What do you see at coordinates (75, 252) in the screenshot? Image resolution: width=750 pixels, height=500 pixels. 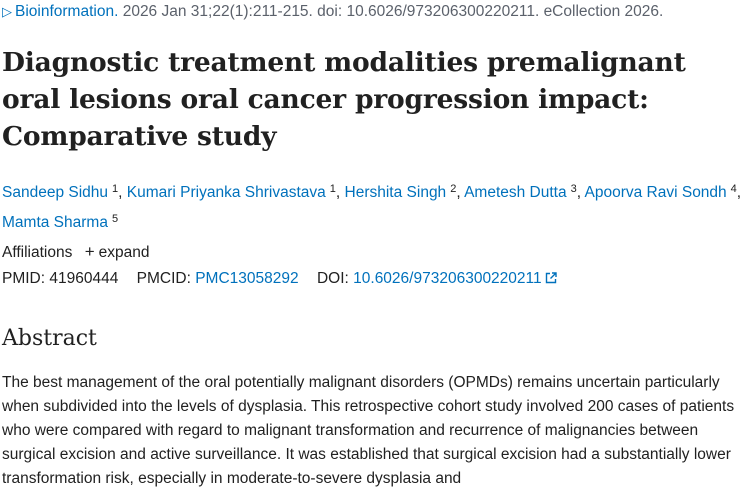 I see `affiliations-row: Affiliations + expand` at bounding box center [75, 252].